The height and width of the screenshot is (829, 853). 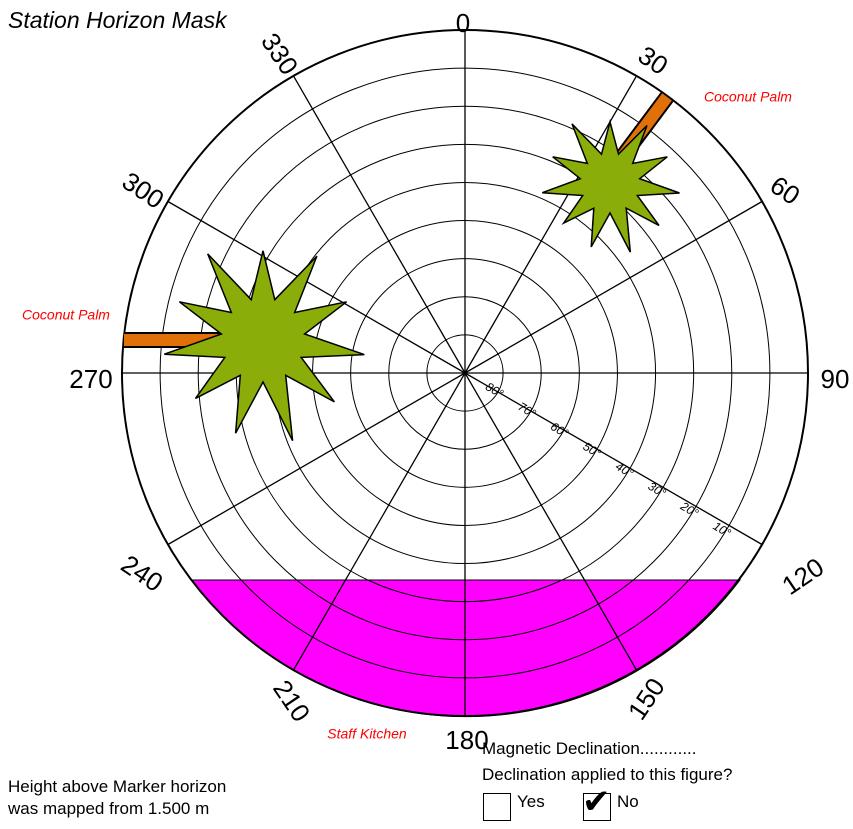 What do you see at coordinates (607, 774) in the screenshot?
I see `declination-question: Declination applied to this figure?` at bounding box center [607, 774].